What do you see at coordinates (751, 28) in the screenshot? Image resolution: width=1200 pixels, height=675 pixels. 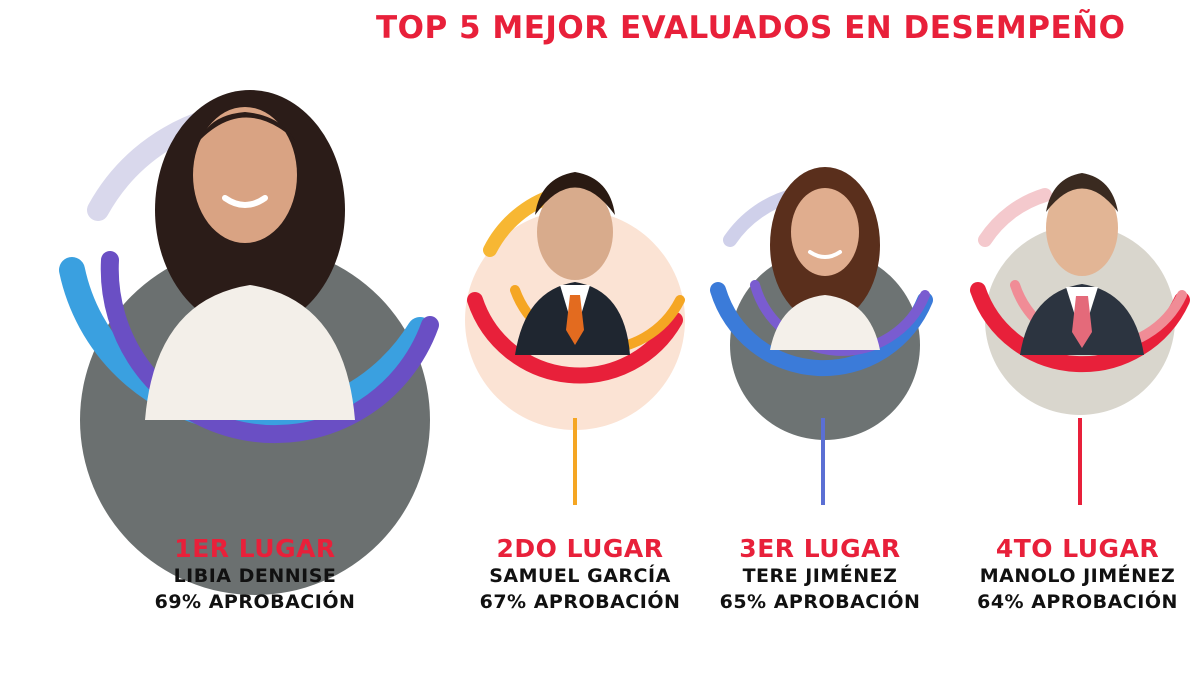 I see `page-title: TOP 5 MEJOR EVALUADOS EN DESEMPEÑO` at bounding box center [751, 28].